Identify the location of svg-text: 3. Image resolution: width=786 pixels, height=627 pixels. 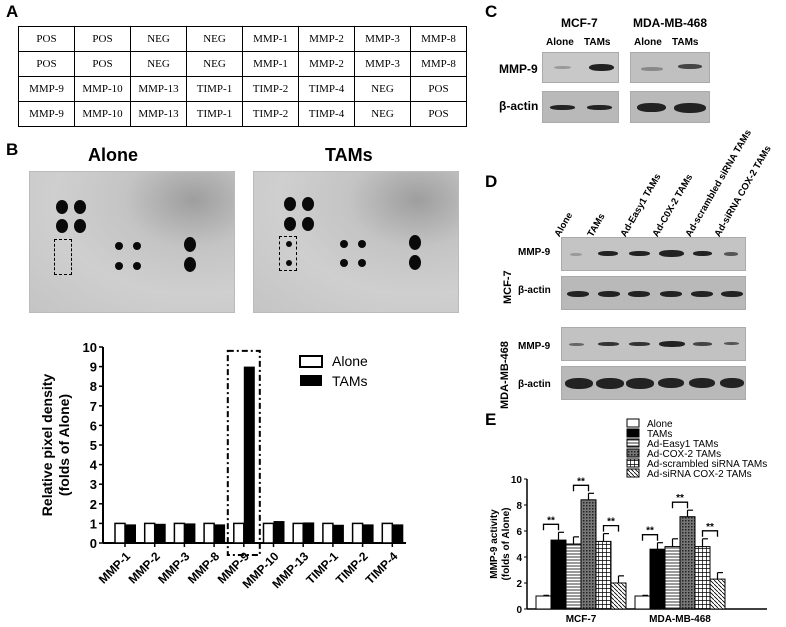
(93, 484).